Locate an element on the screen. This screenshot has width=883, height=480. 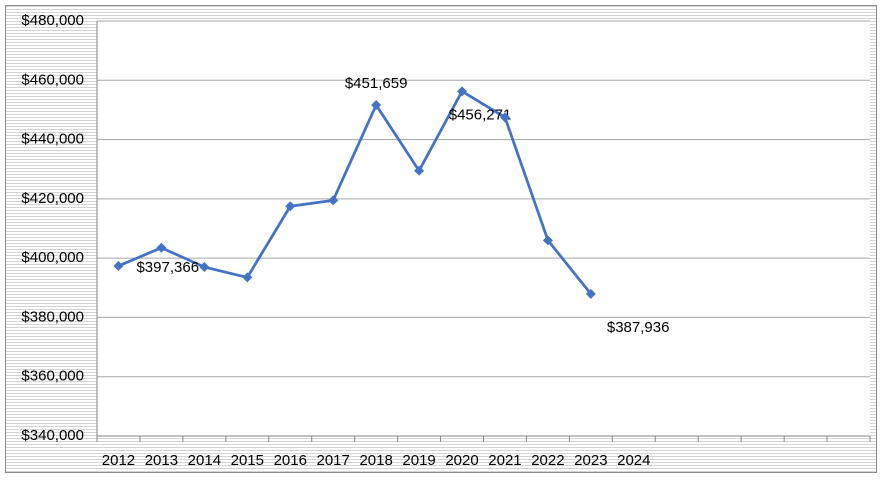
data-label: $387,936 is located at coordinates (638, 327).